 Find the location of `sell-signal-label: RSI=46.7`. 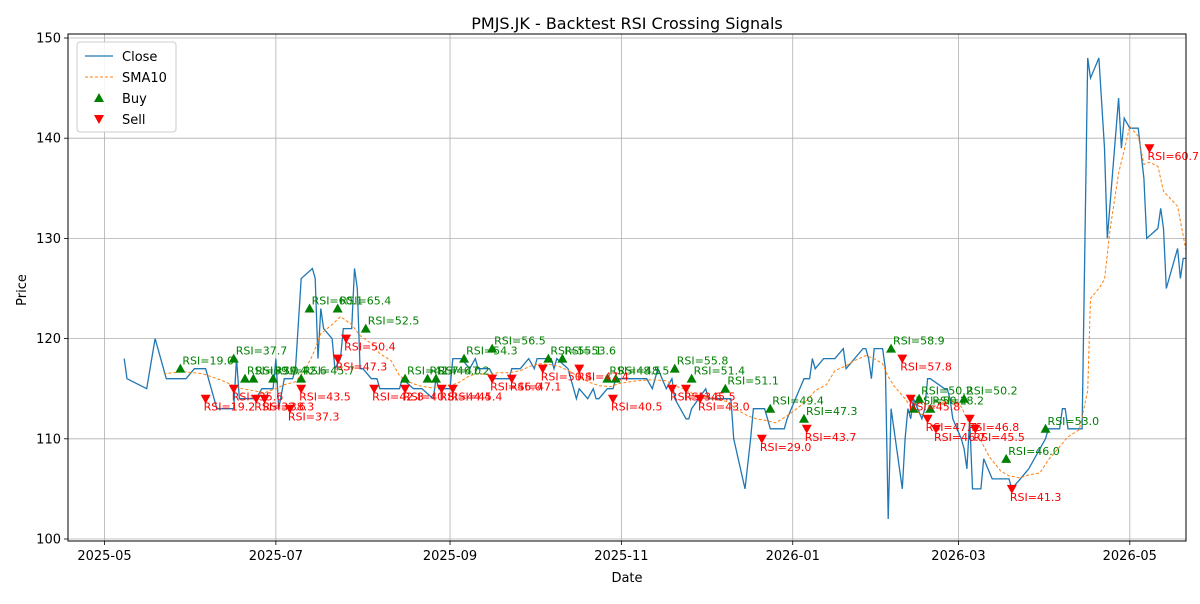

sell-signal-label: RSI=46.7 is located at coordinates (960, 437).